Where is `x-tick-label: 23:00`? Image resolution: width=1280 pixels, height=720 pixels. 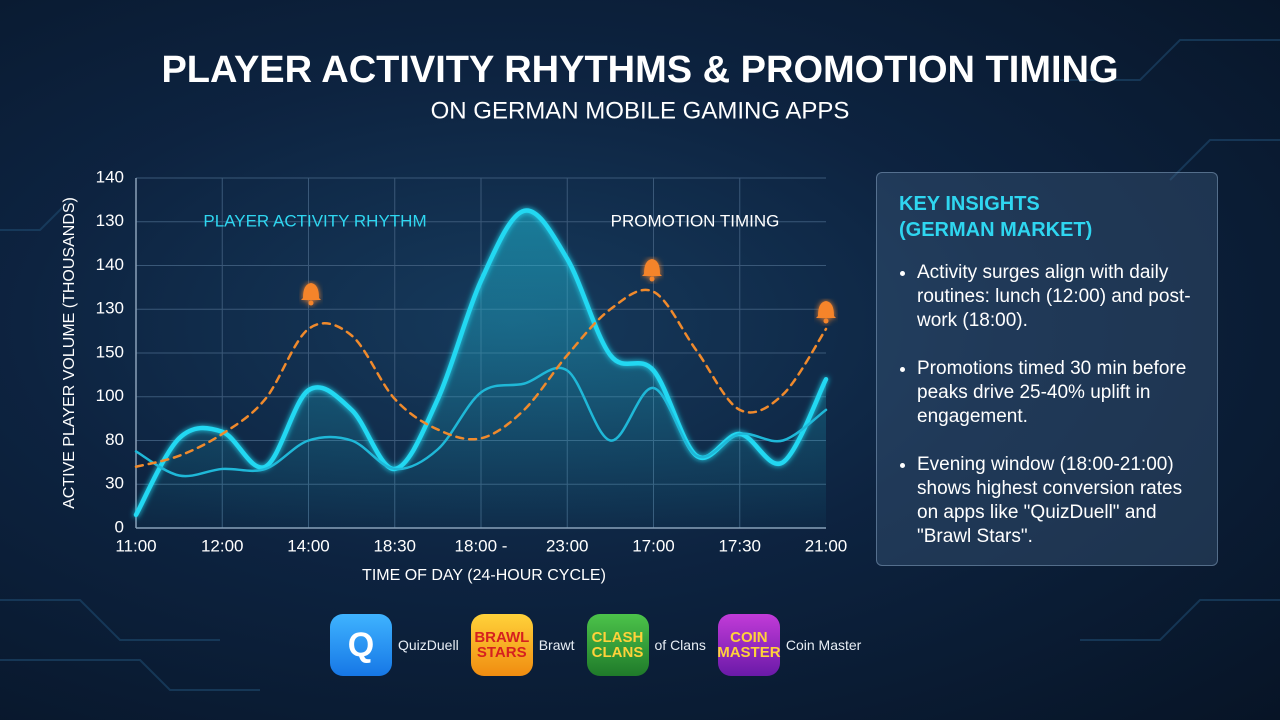
x-tick-label: 23:00 is located at coordinates (567, 545).